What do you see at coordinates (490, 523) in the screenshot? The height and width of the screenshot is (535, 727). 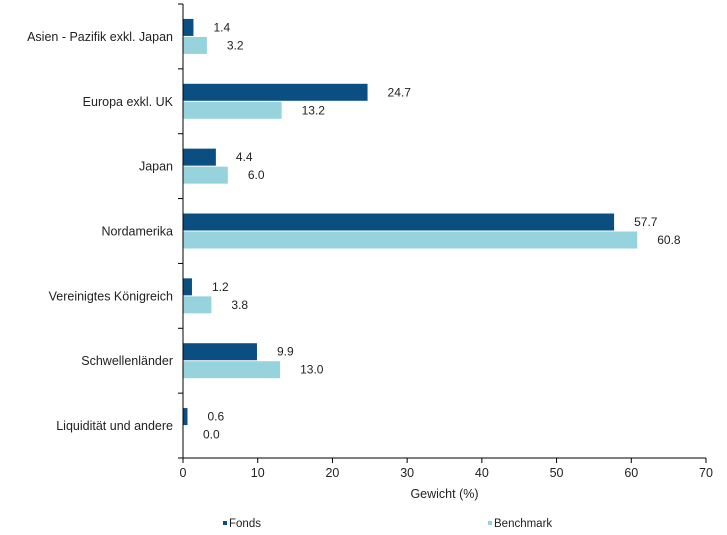 I see `legend-swatch-benchmark` at bounding box center [490, 523].